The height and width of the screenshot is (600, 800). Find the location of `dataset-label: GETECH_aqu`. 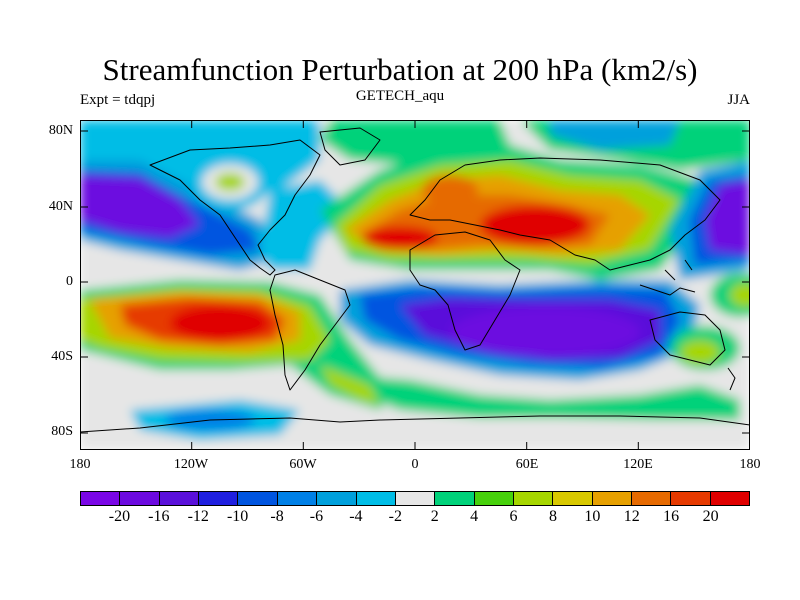

dataset-label: GETECH_aqu is located at coordinates (400, 96).